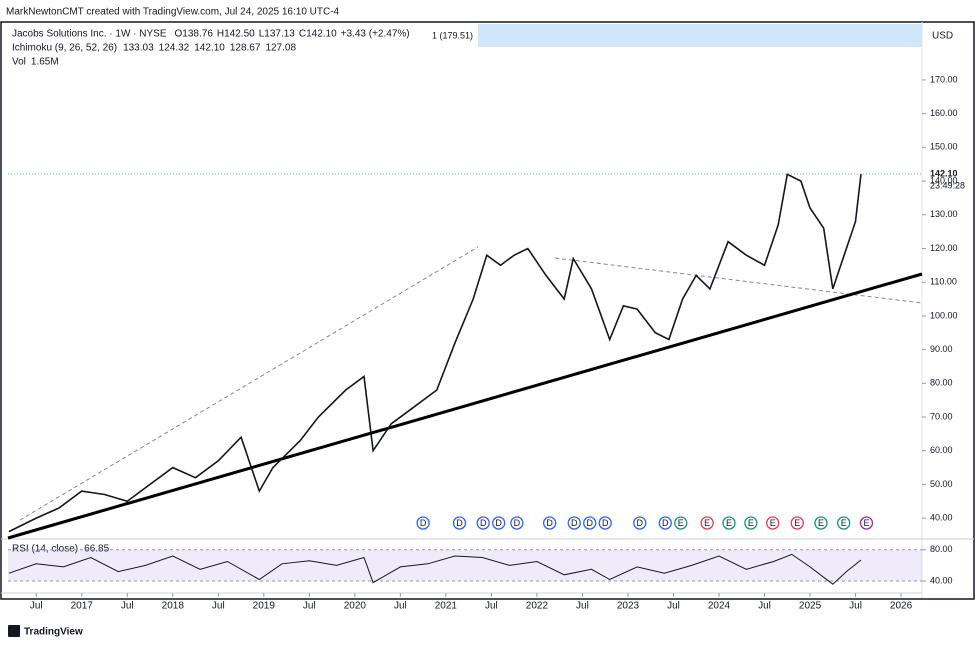 This screenshot has width=975, height=647. I want to click on y-tick-label: 100.00, so click(944, 315).